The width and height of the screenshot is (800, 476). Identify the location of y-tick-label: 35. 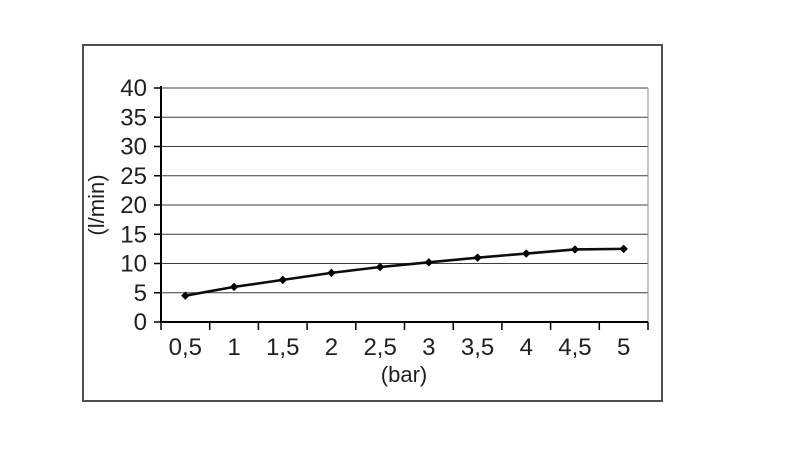
(133, 117).